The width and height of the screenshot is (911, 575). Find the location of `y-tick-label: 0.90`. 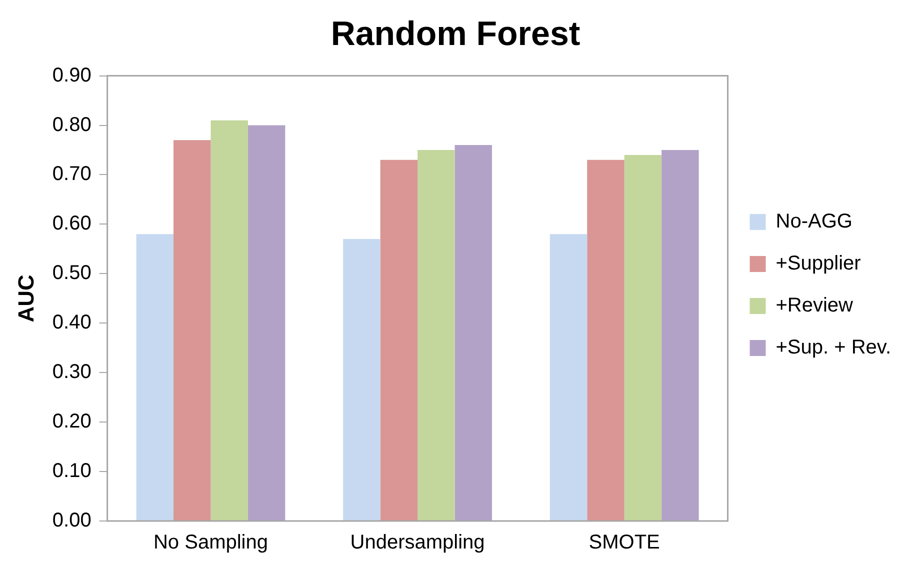

y-tick-label: 0.90 is located at coordinates (72, 75).